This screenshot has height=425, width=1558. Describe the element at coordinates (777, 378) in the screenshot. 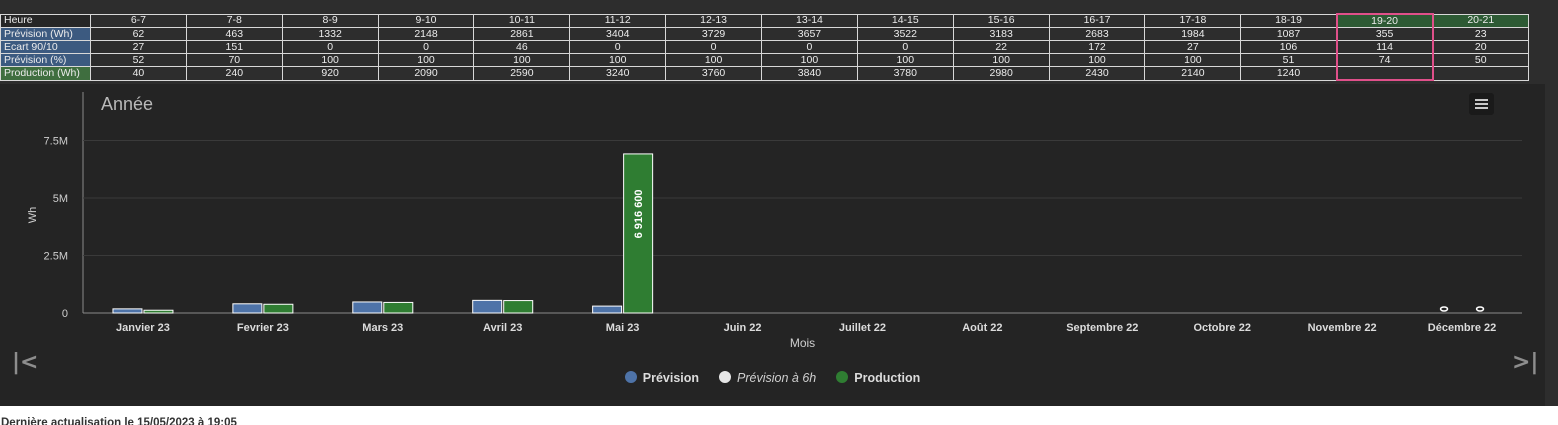

I see `legend-label: Prévision à 6h` at that location.